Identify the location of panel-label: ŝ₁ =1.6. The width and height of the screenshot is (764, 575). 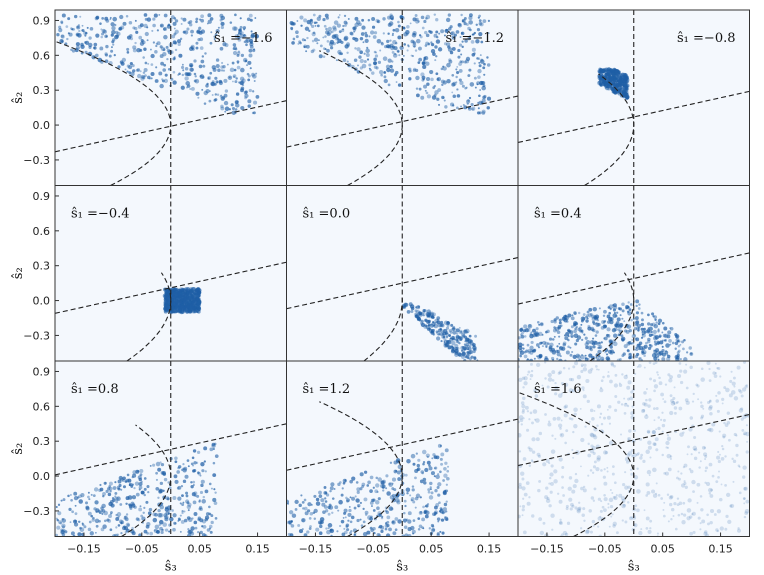
(558, 389).